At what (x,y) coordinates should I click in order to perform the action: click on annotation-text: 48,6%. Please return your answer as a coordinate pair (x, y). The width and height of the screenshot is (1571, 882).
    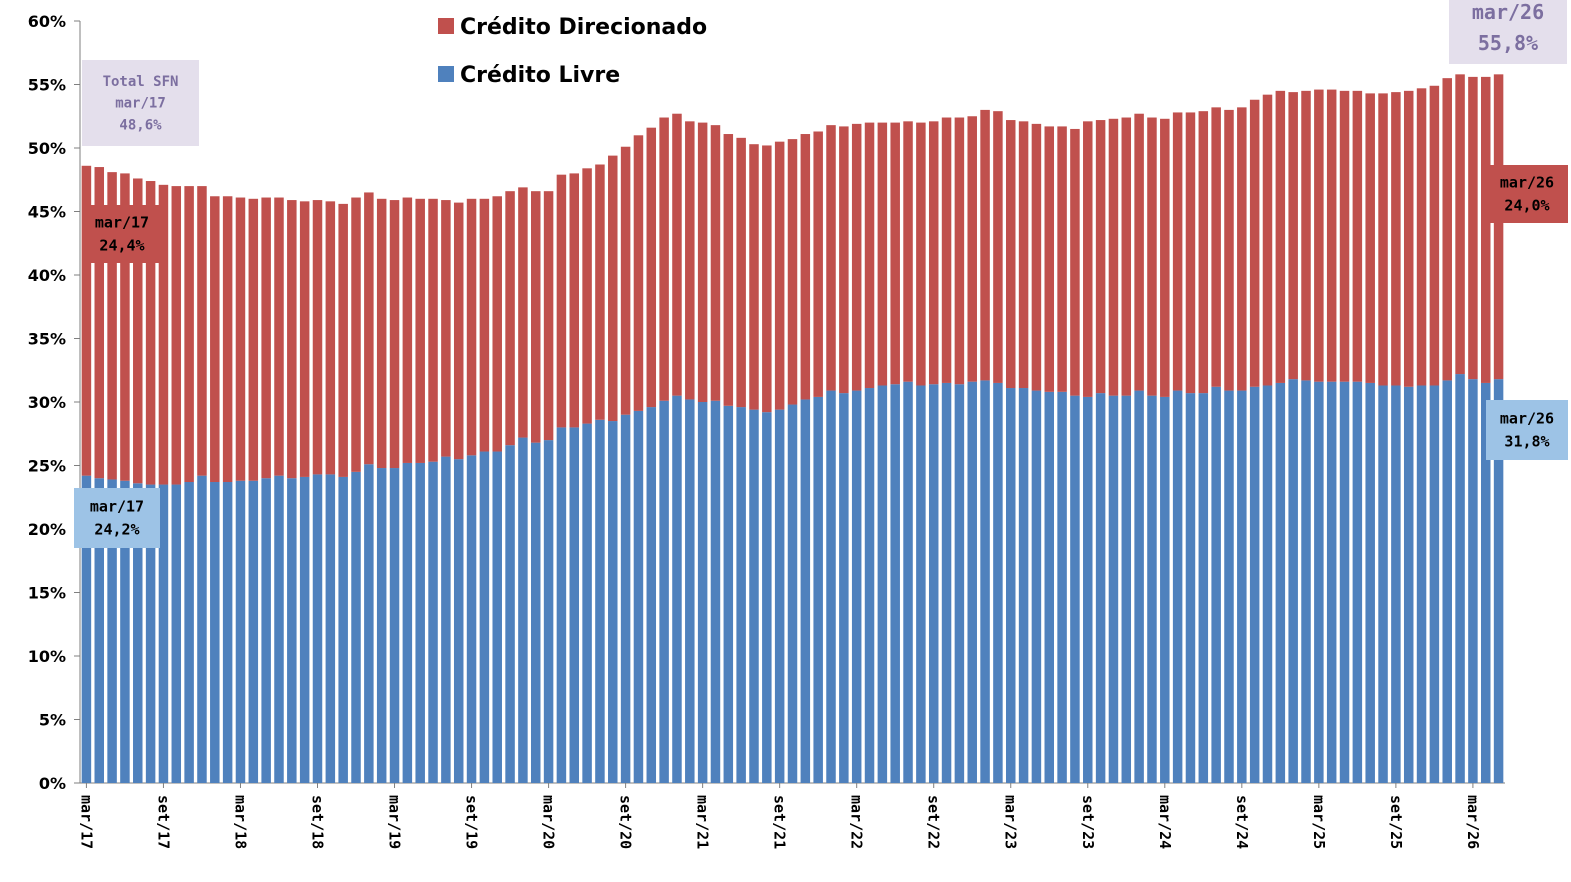
    Looking at the image, I should click on (140, 125).